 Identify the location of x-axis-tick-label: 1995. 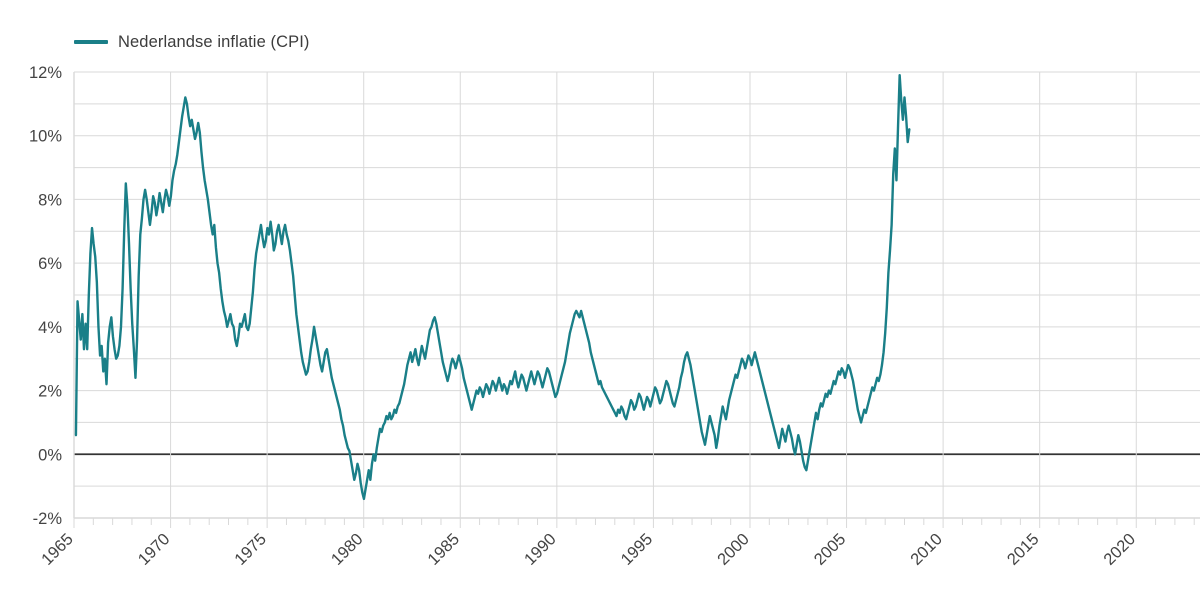
(637, 549).